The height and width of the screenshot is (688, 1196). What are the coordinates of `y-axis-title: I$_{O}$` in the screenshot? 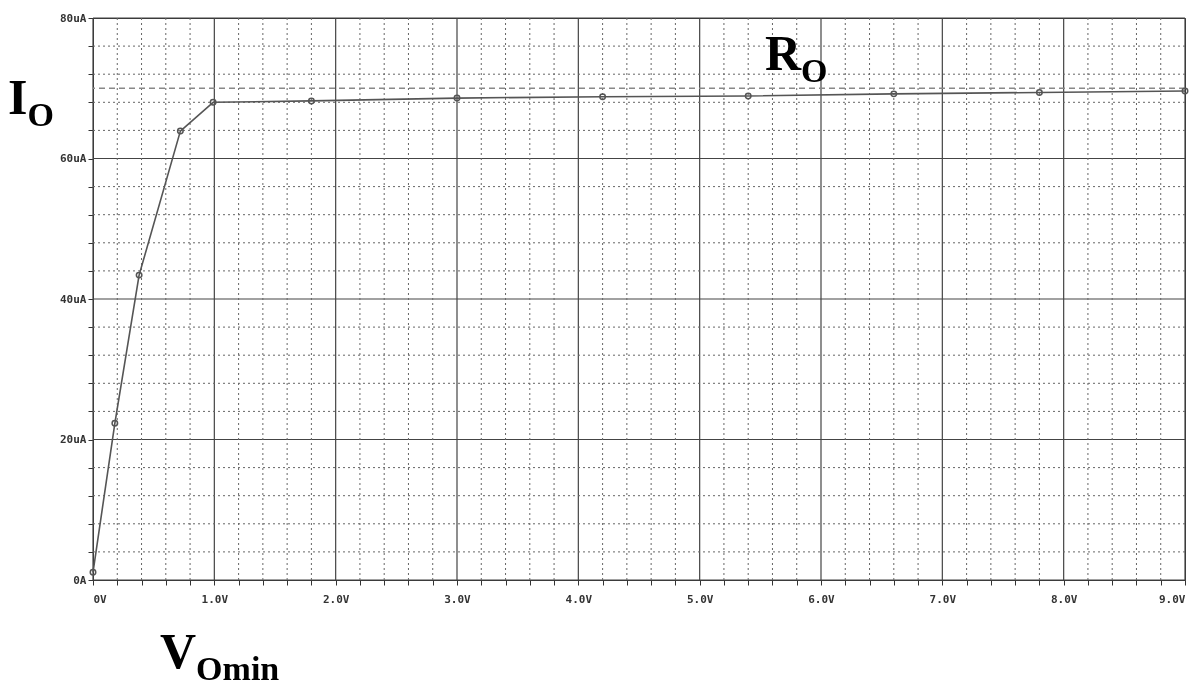 It's located at (31, 101).